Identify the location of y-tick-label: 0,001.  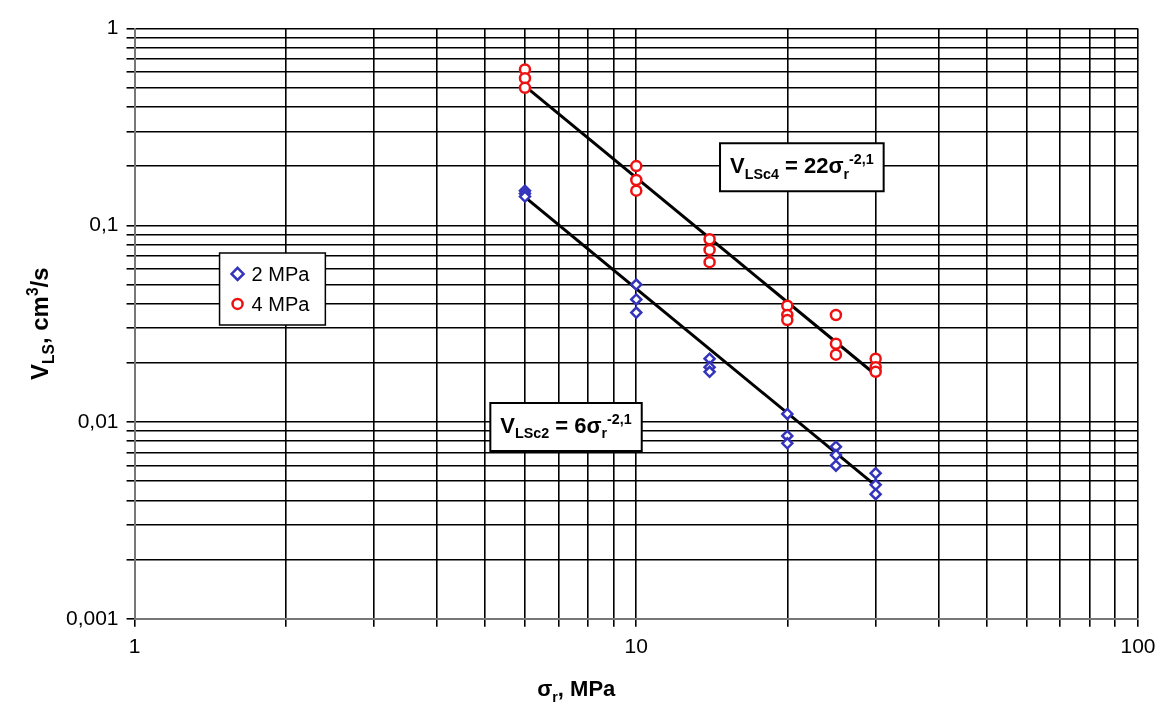
(92, 617).